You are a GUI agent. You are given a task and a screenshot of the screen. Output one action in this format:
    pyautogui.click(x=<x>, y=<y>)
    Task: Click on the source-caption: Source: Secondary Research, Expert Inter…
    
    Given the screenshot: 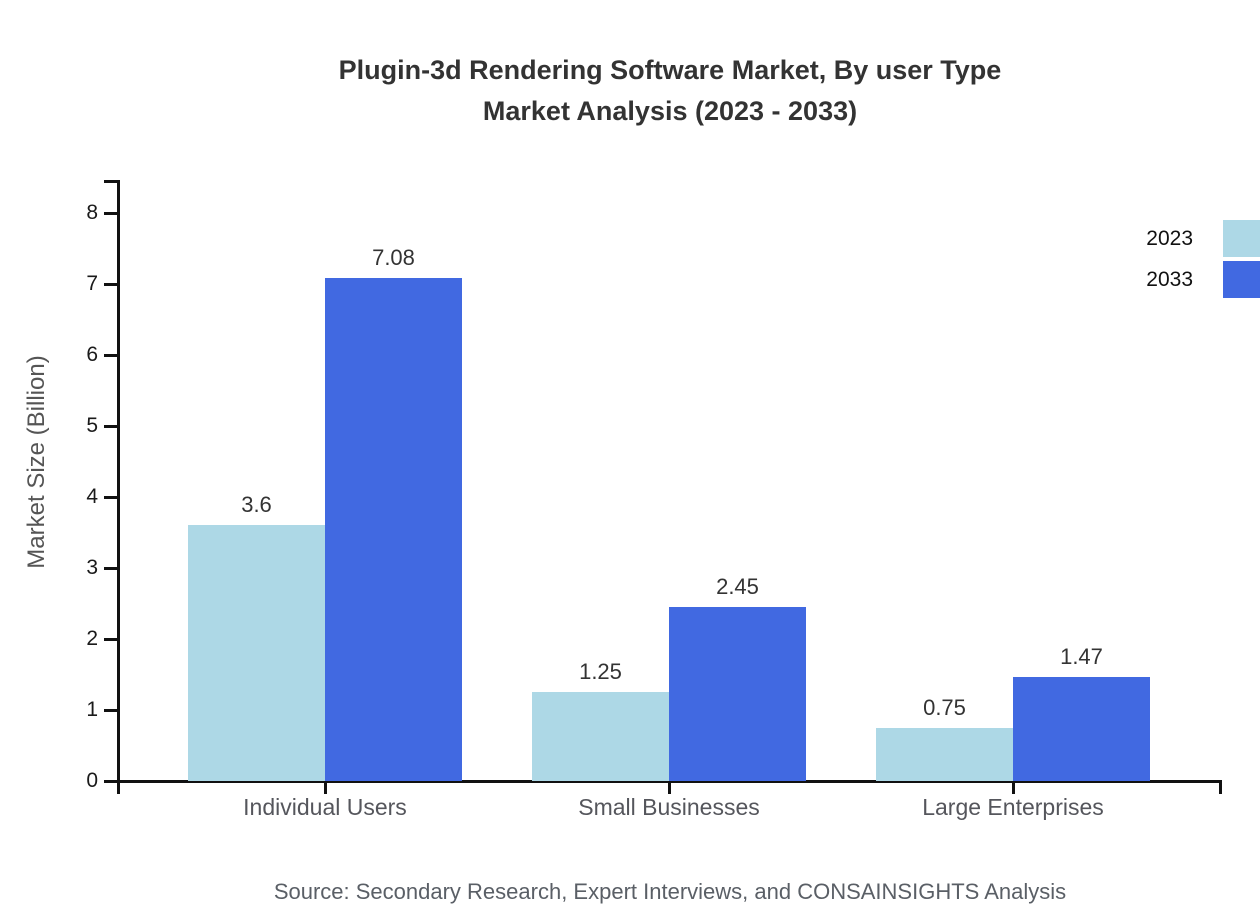 What is the action you would take?
    pyautogui.click(x=670, y=891)
    